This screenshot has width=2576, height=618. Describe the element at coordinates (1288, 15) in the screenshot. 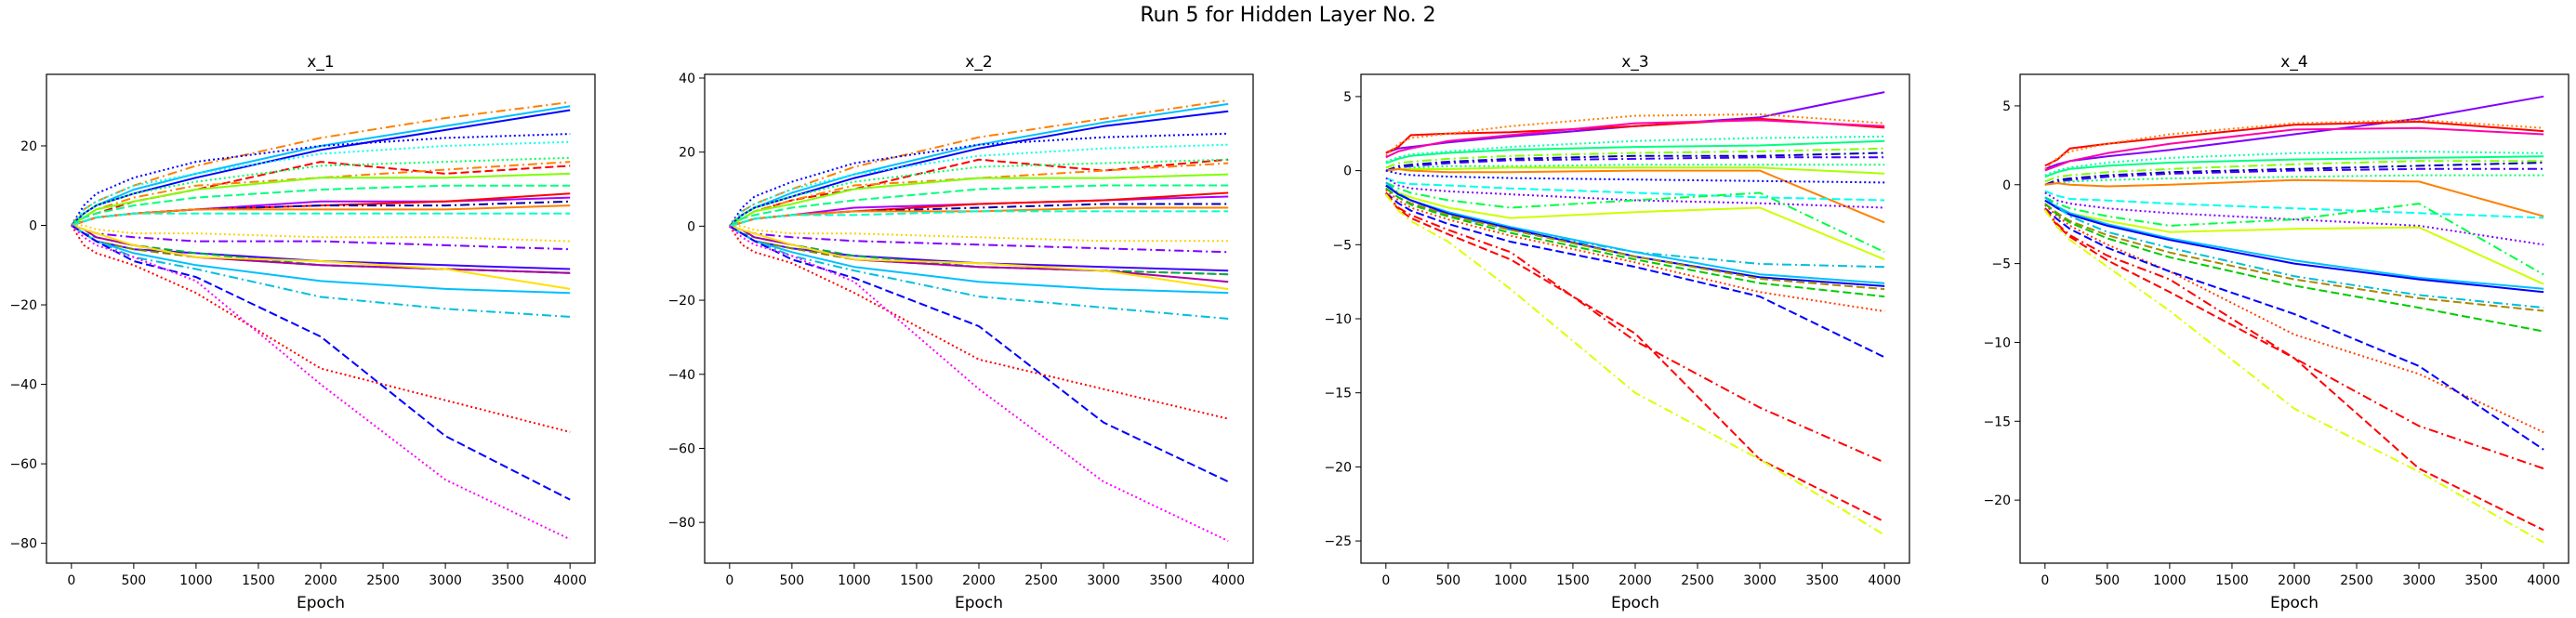

I see `figure-title: Run 5 for Hidden Layer No. 2` at that location.